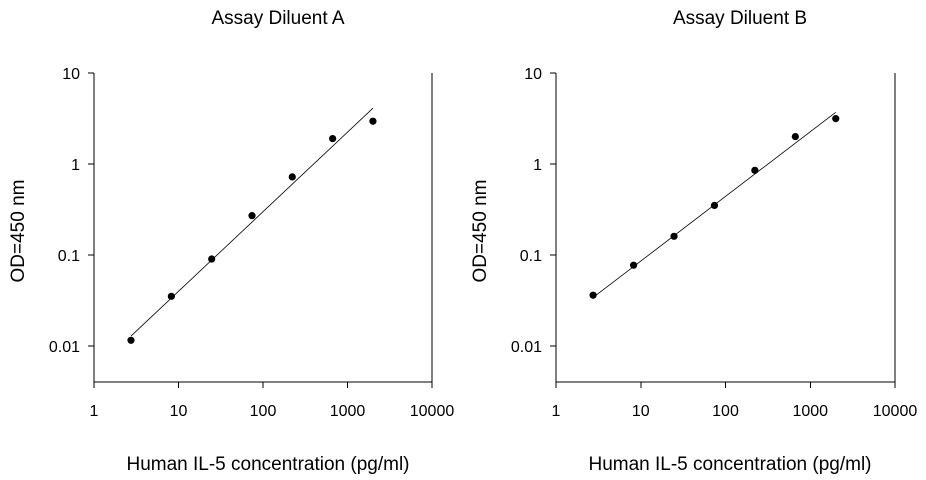  Describe the element at coordinates (740, 18) in the screenshot. I see `chart-title: Assay Diluent B` at that location.